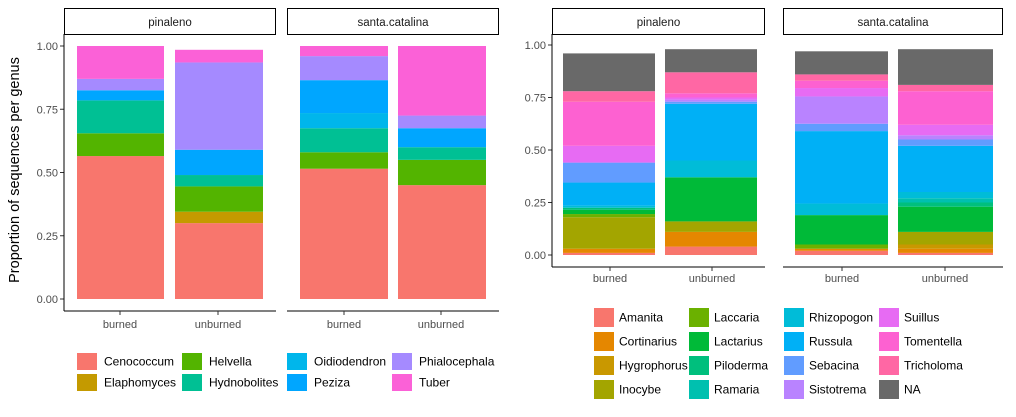 The image size is (1016, 417). I want to click on legend-label: Sistotrema, so click(838, 390).